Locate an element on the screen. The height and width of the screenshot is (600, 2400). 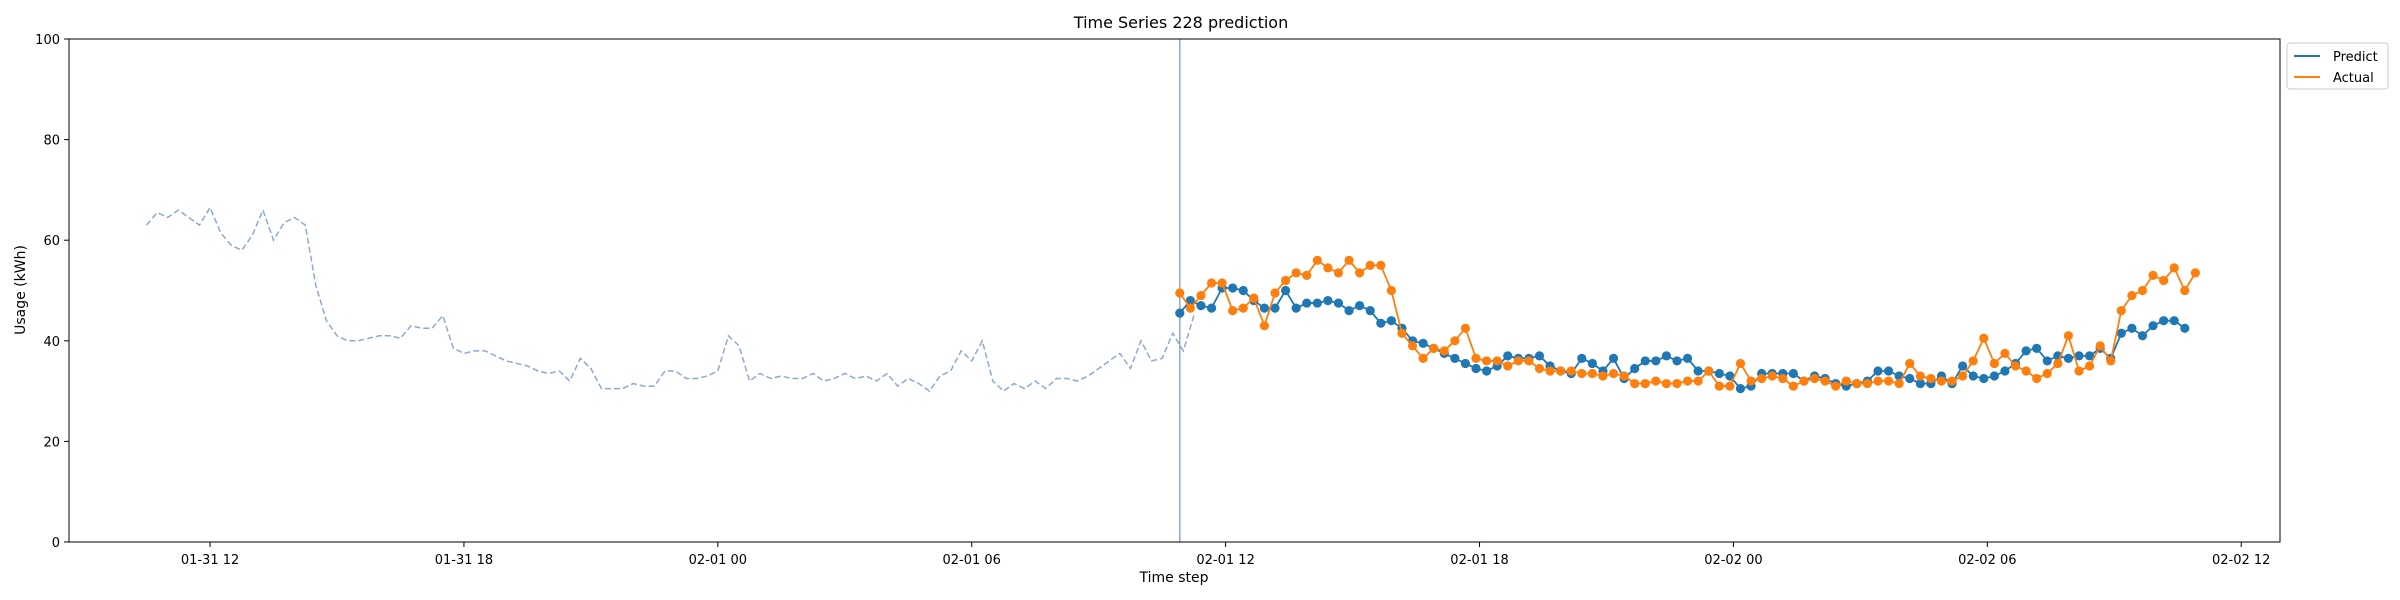
y-axis: 0 20 40 60 80 100 is located at coordinates (52, 292).